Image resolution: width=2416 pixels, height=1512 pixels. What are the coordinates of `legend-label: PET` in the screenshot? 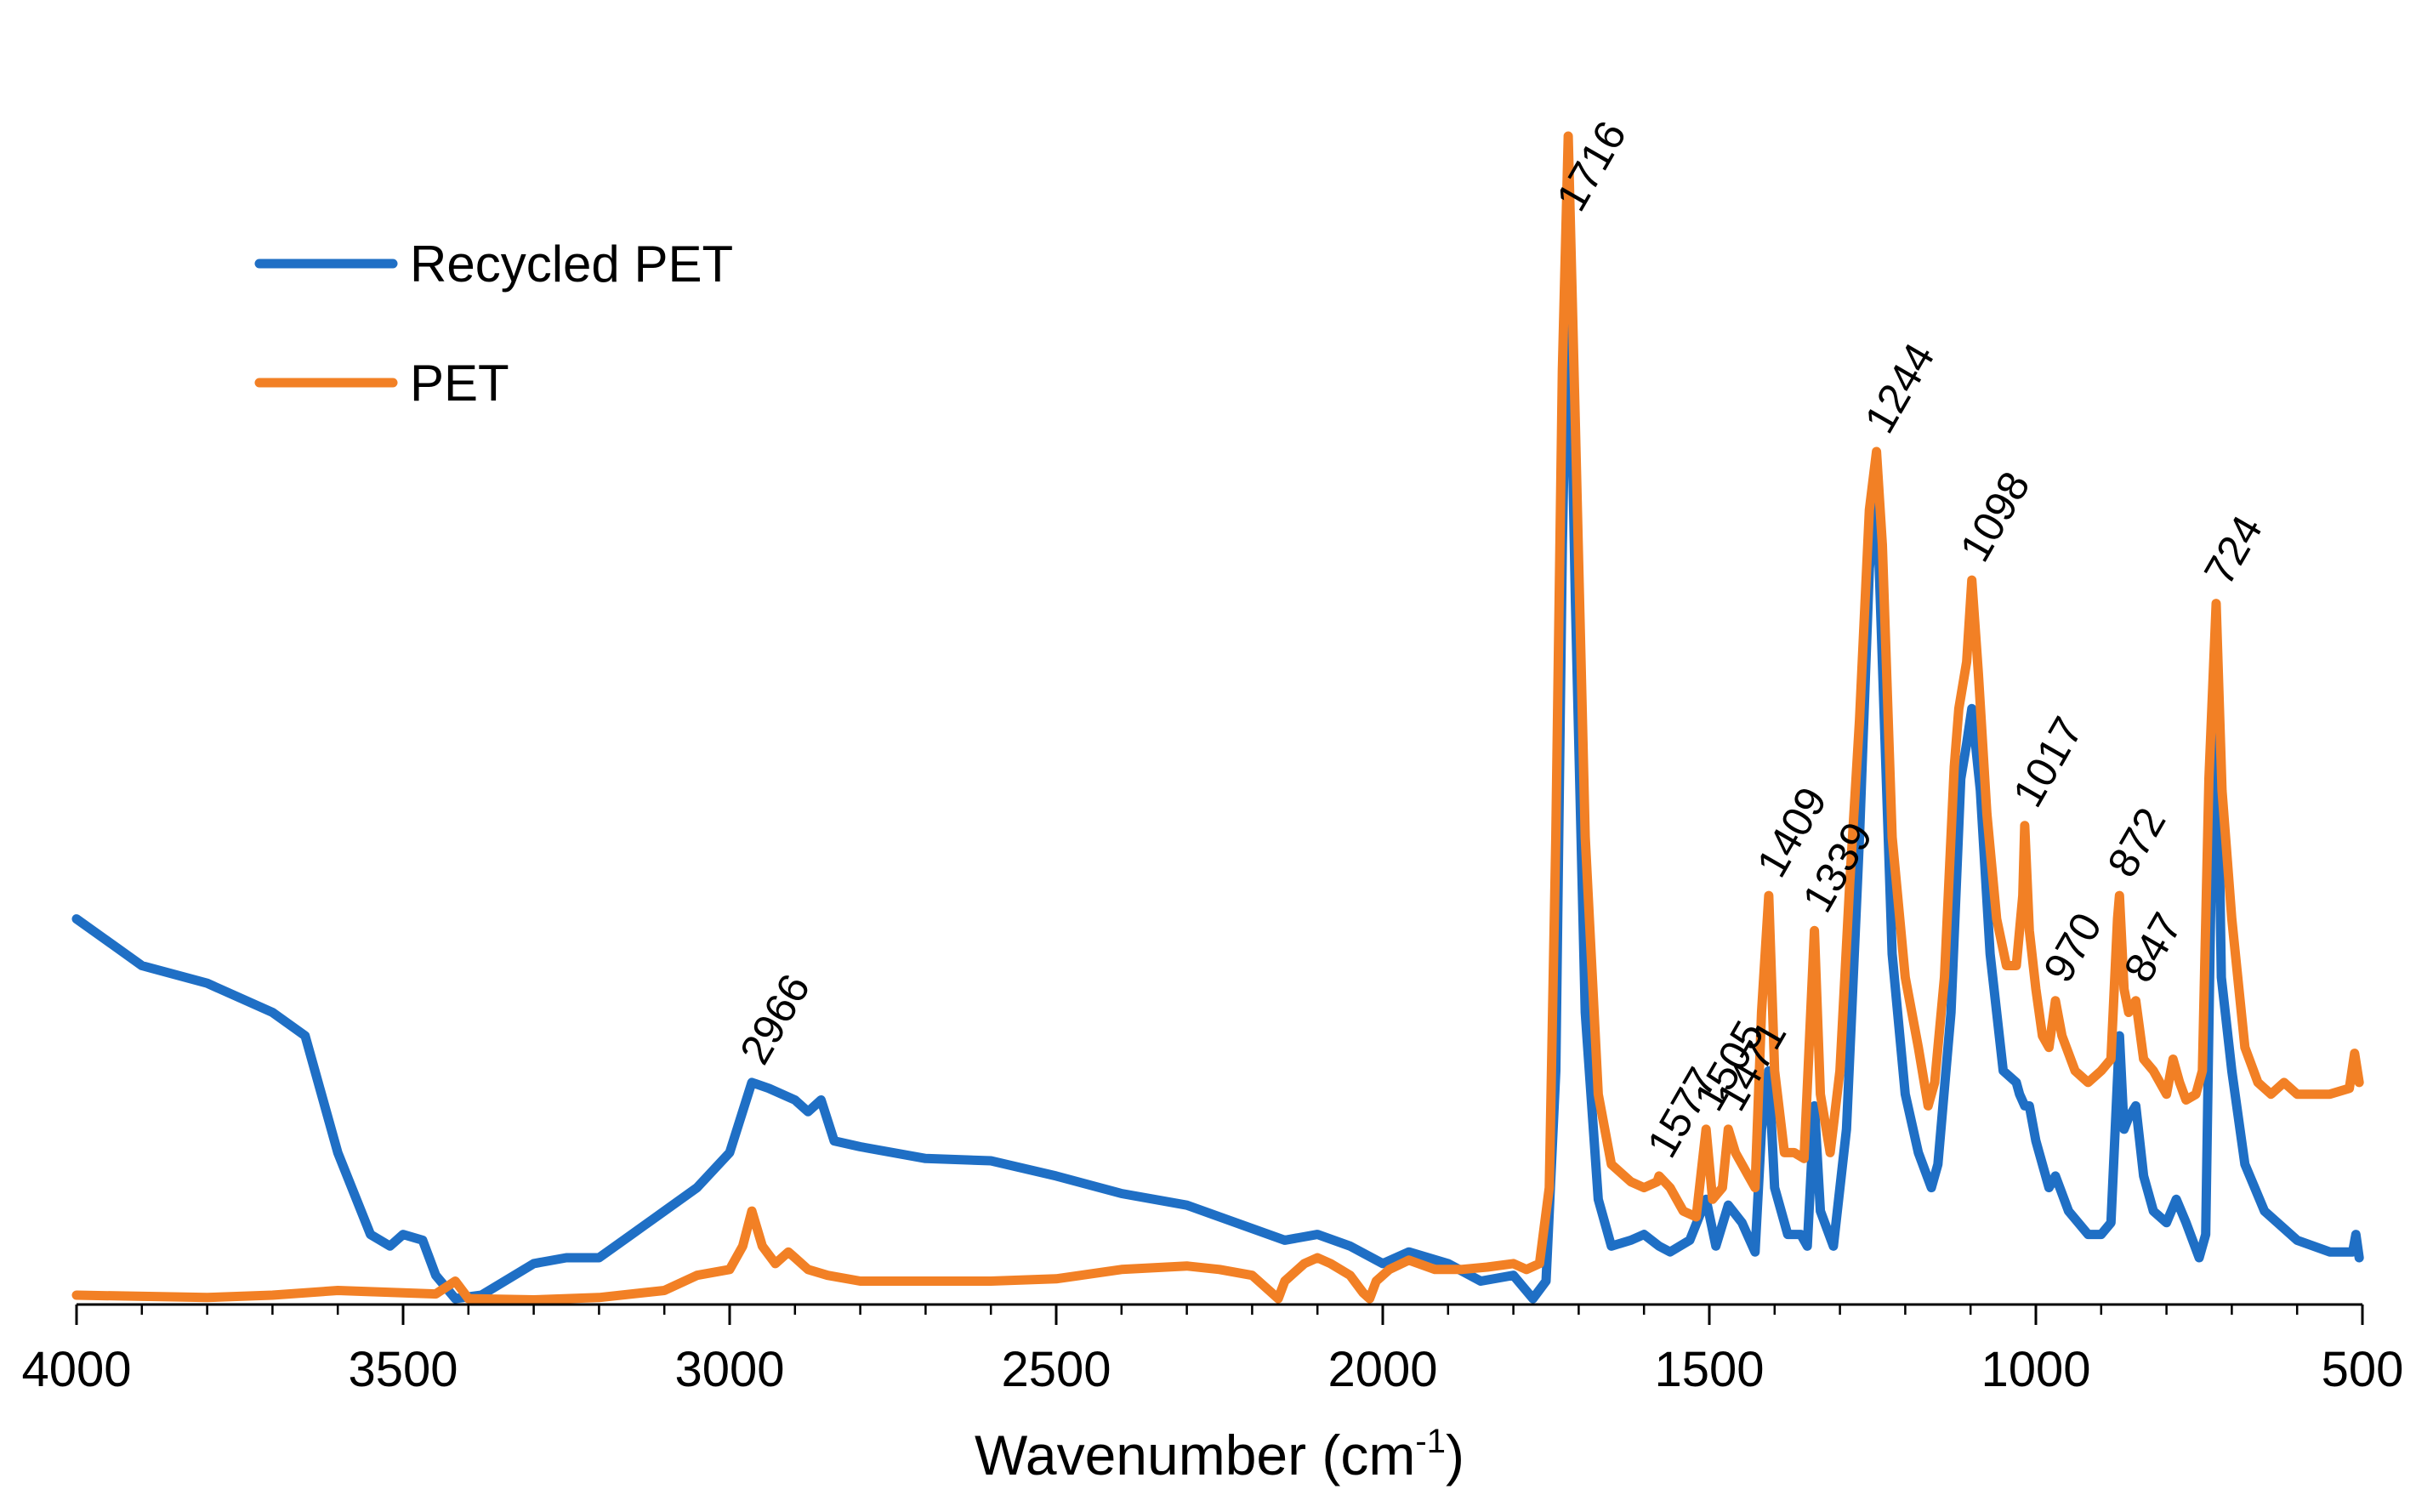 It's located at (460, 383).